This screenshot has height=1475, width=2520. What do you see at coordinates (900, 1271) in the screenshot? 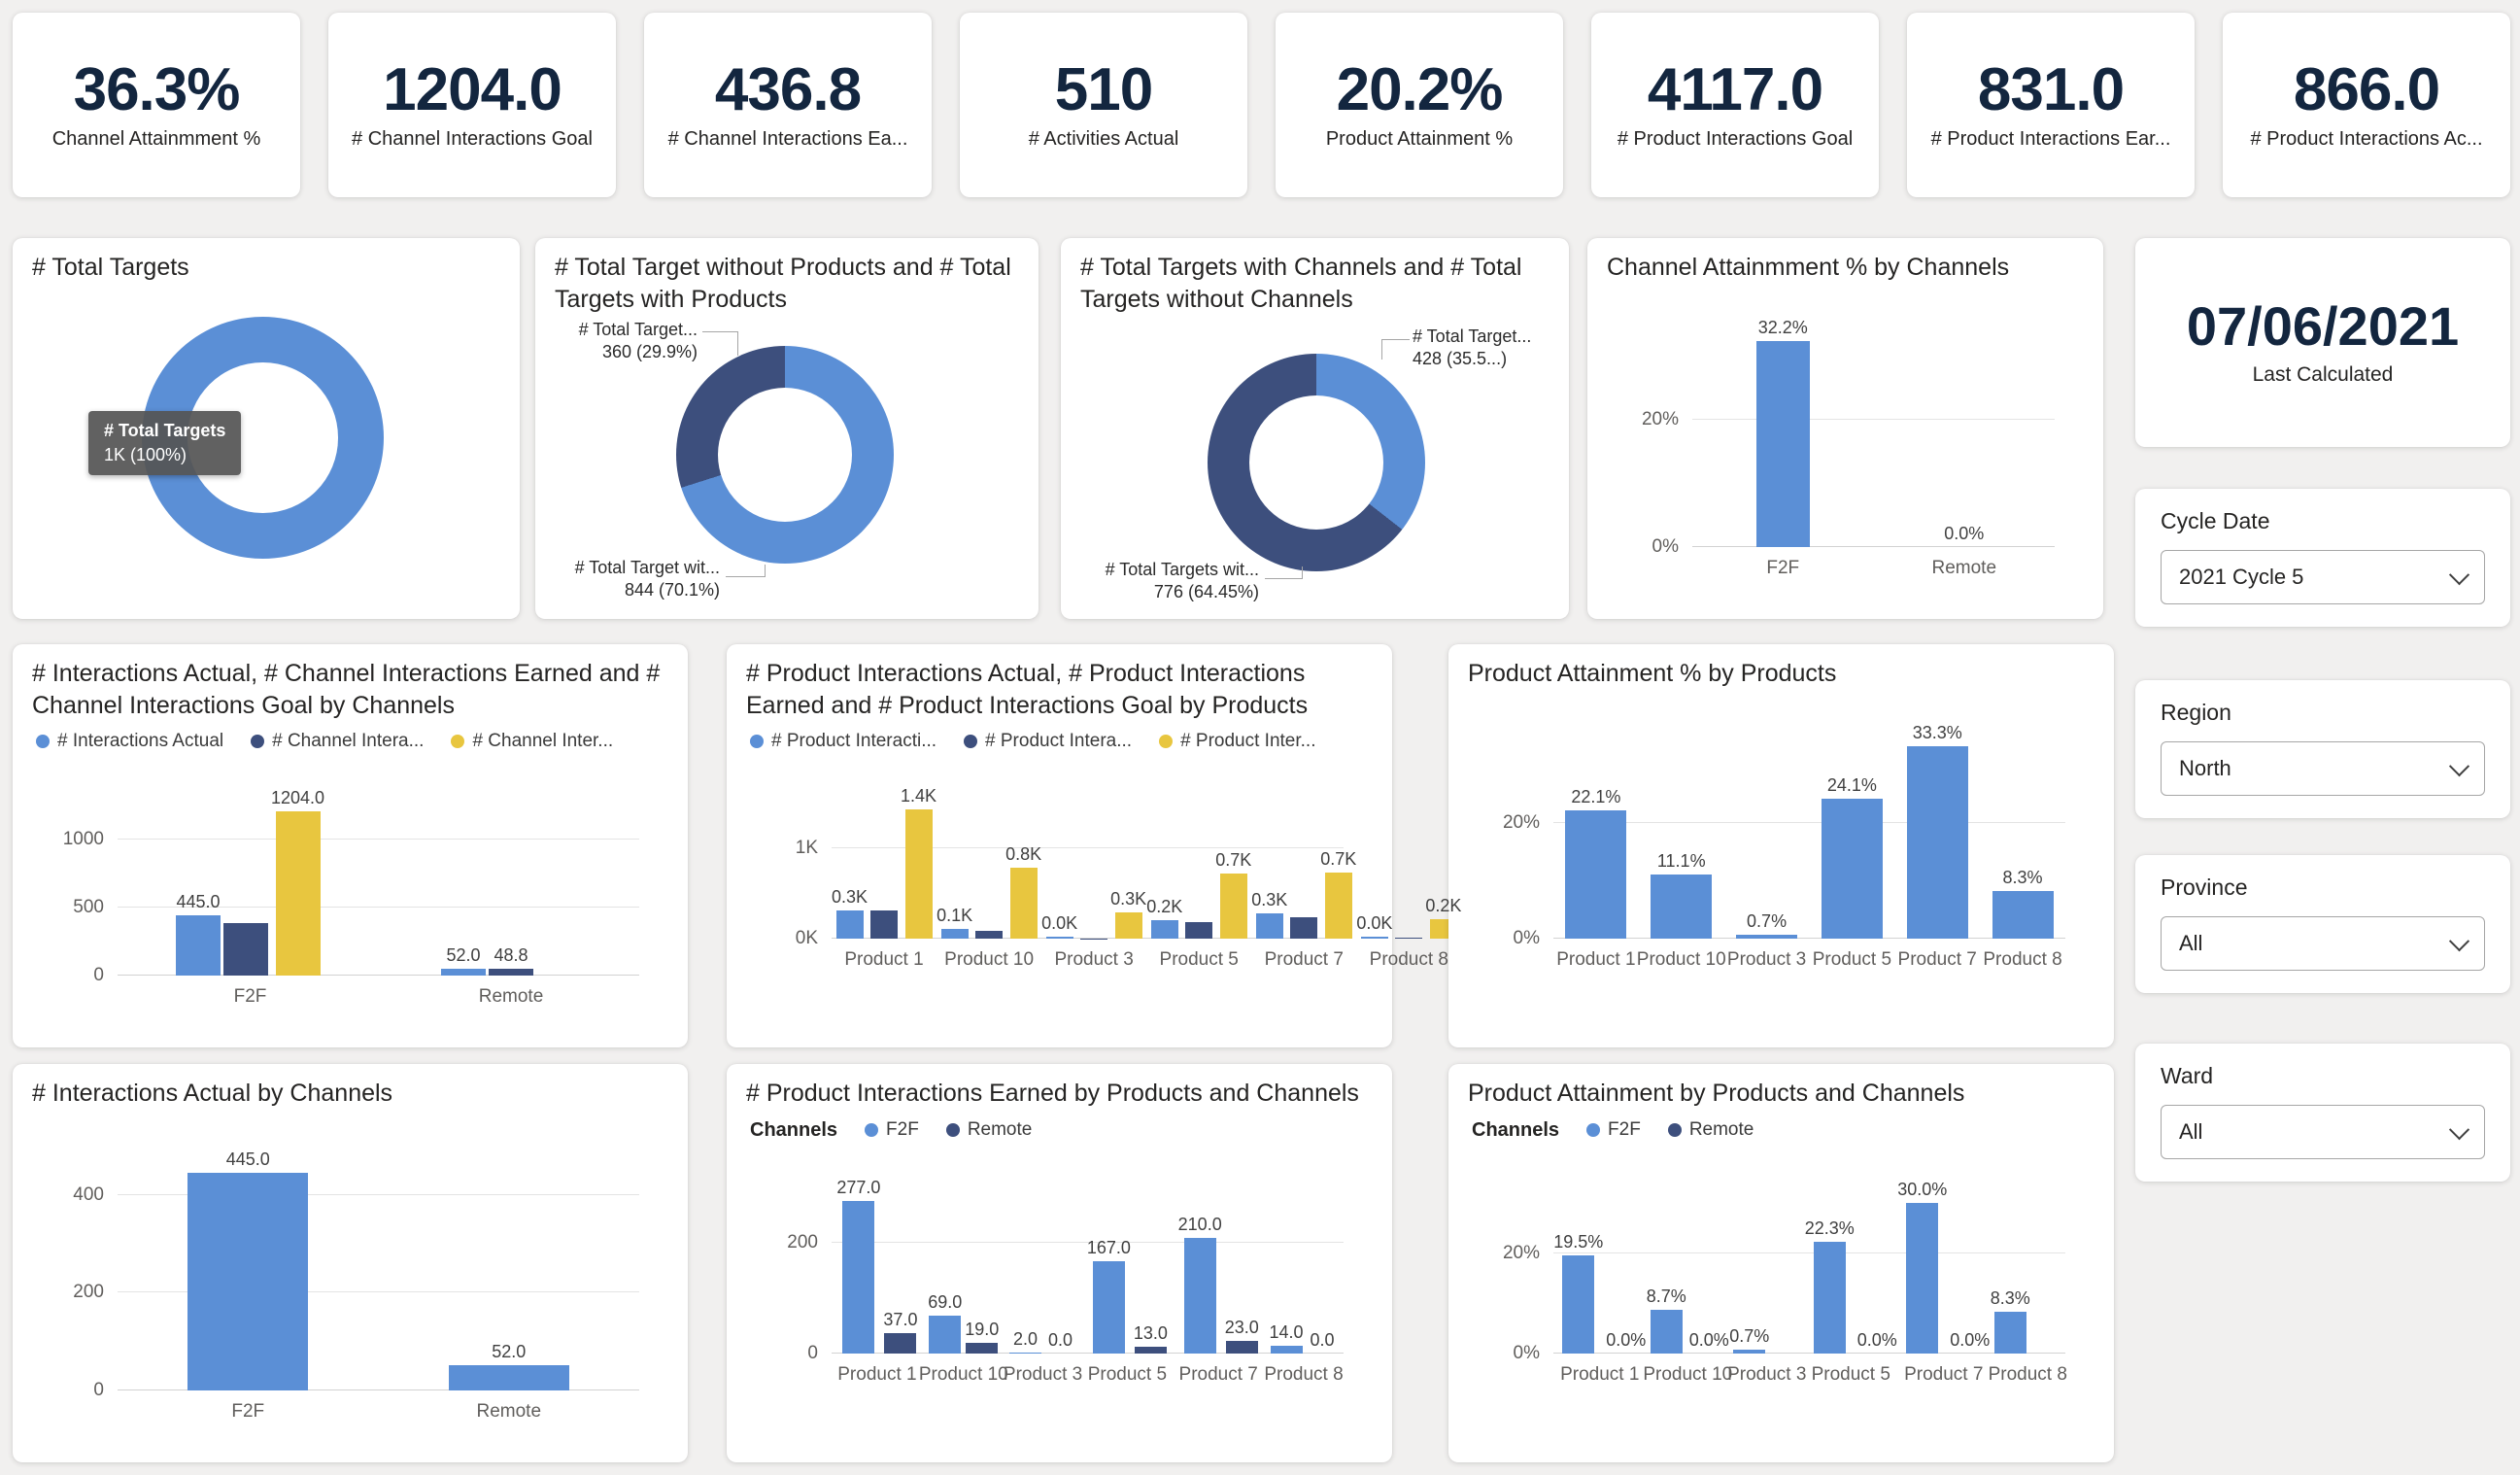
I see `bar-column: 37.0` at bounding box center [900, 1271].